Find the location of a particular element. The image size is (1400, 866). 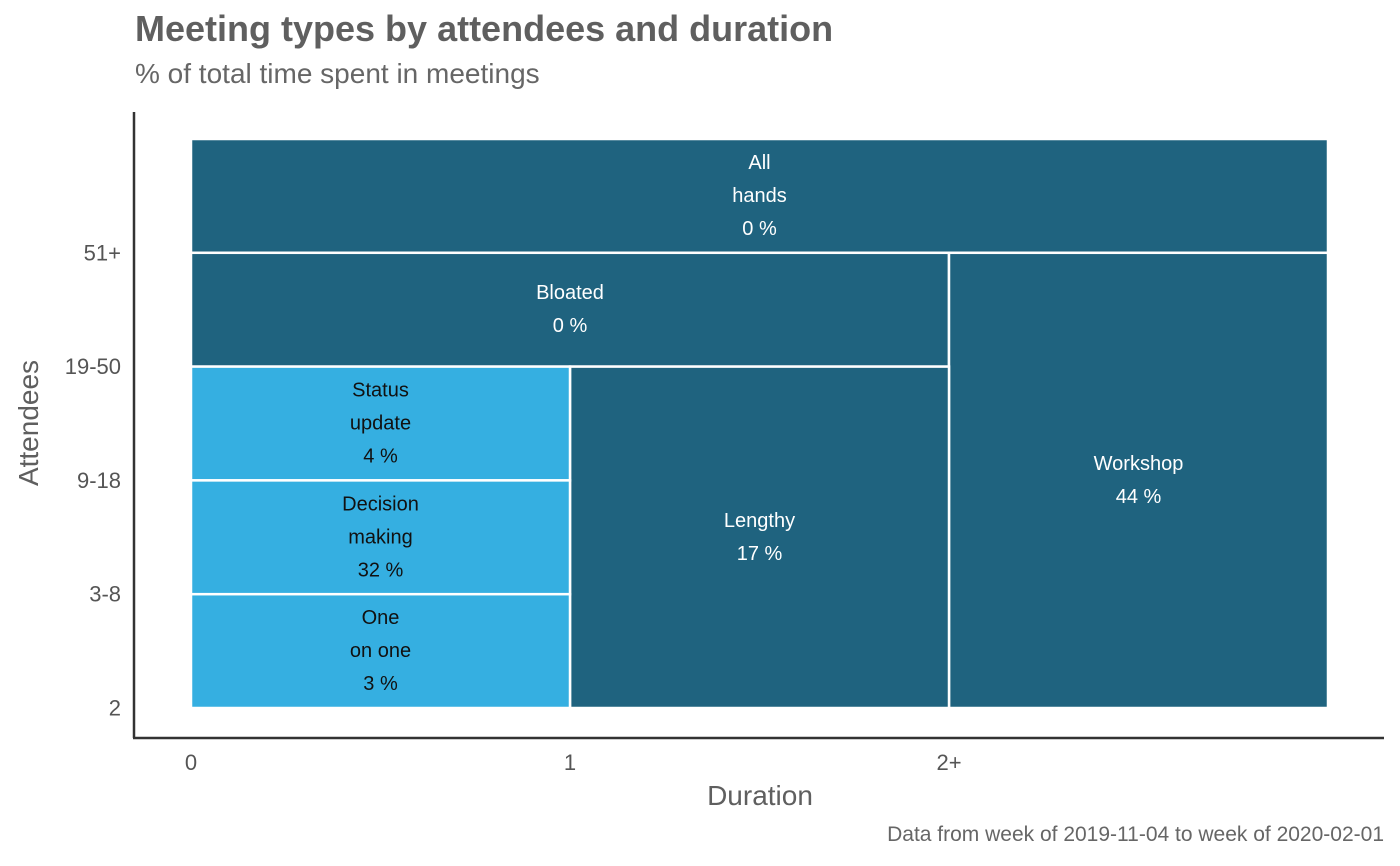

y-tick-label: 2 is located at coordinates (115, 708).